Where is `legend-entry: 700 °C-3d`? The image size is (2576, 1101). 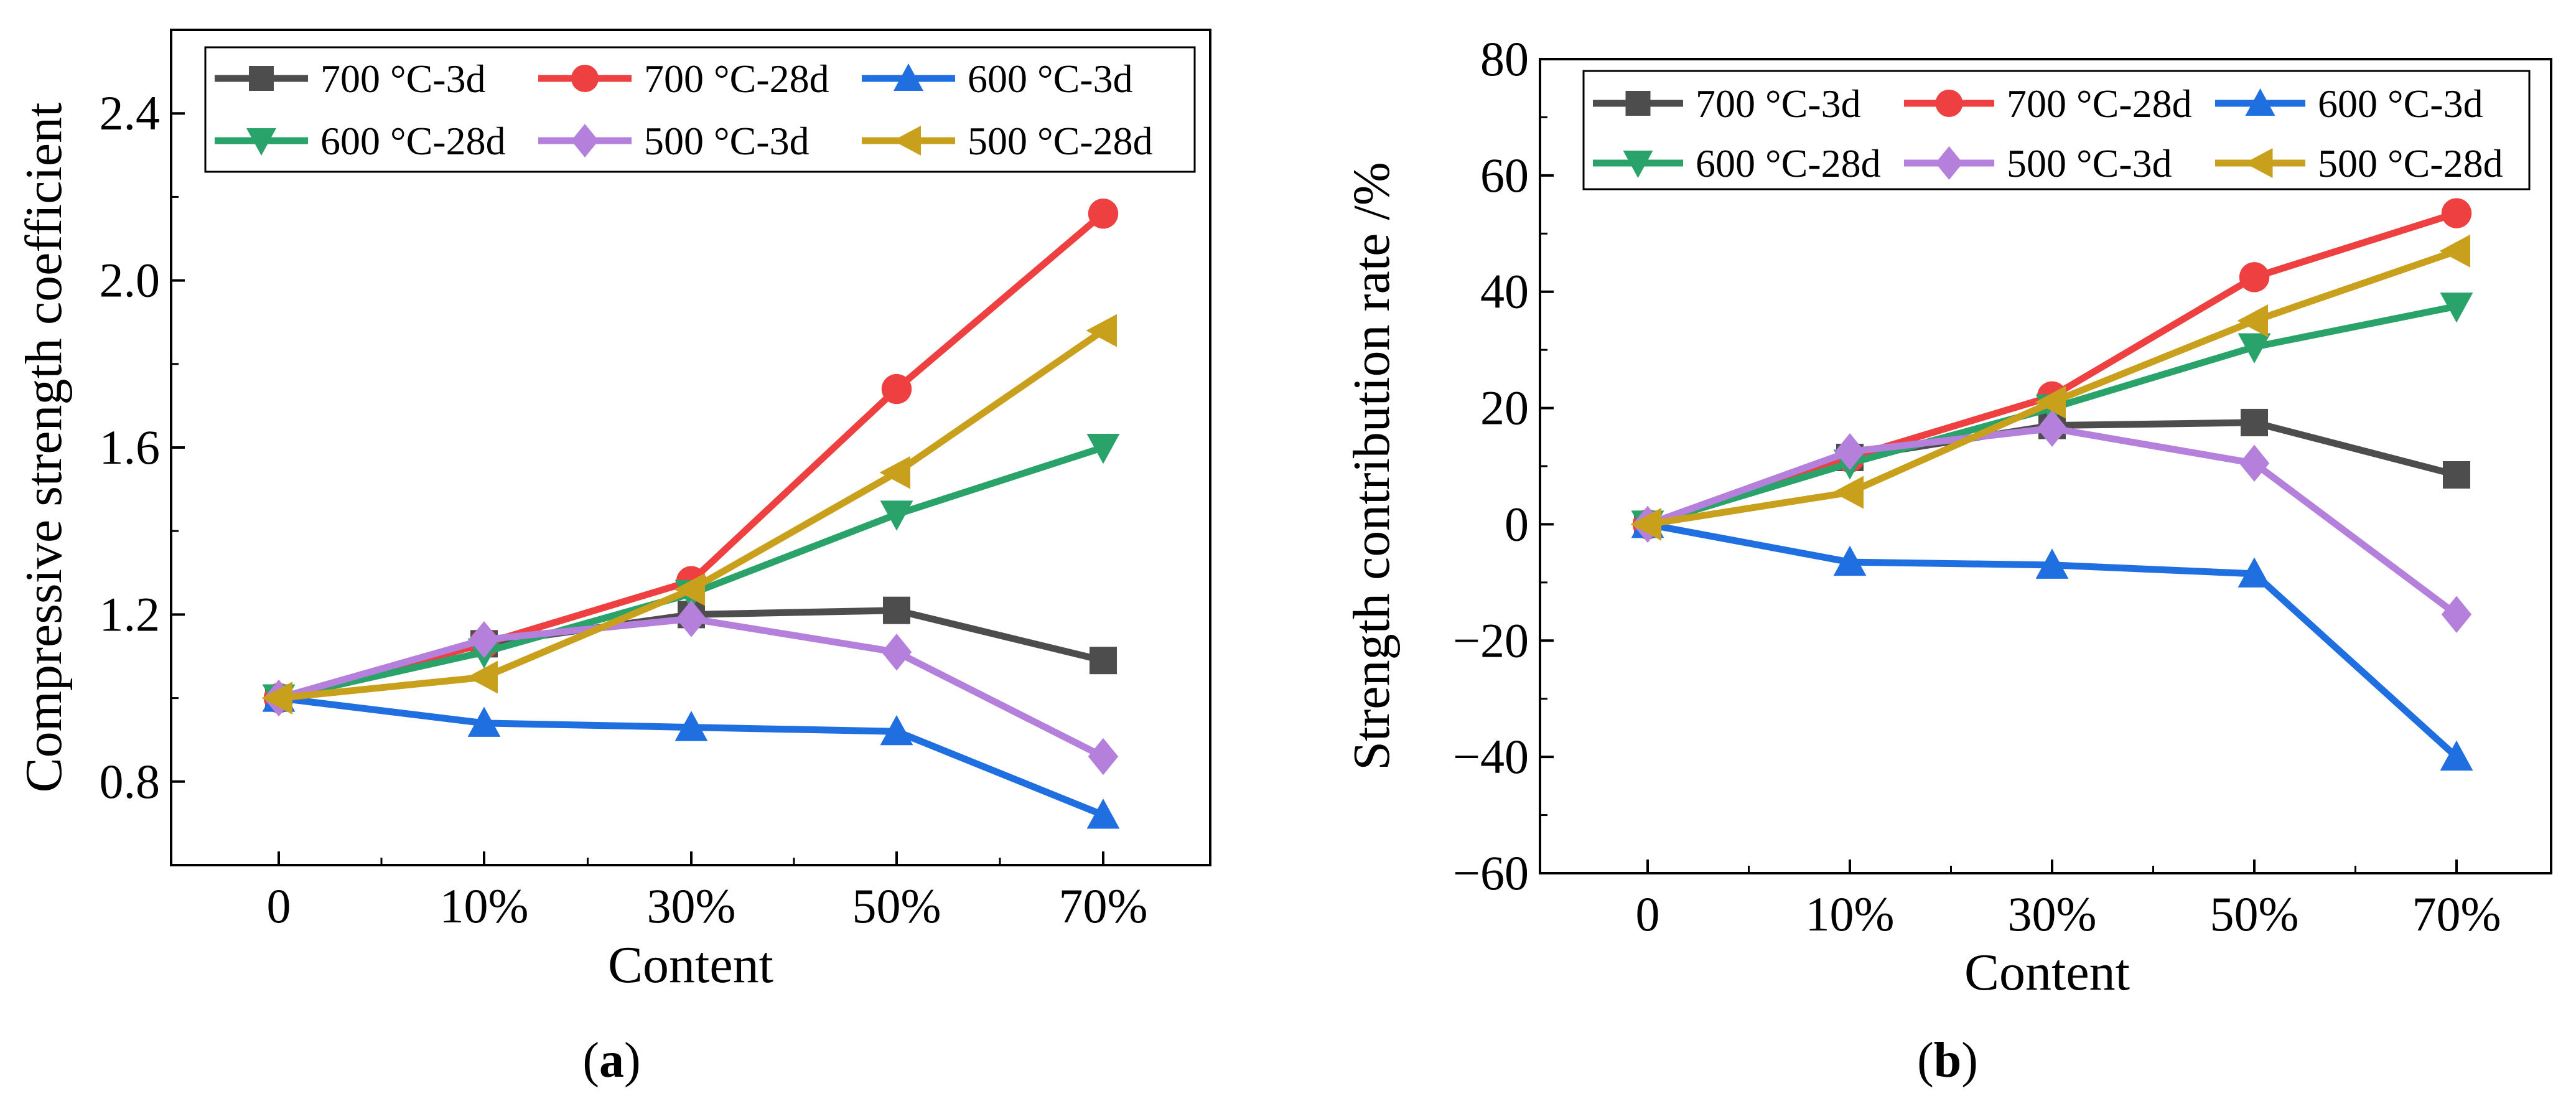
legend-entry: 700 °C-3d is located at coordinates (1727, 104).